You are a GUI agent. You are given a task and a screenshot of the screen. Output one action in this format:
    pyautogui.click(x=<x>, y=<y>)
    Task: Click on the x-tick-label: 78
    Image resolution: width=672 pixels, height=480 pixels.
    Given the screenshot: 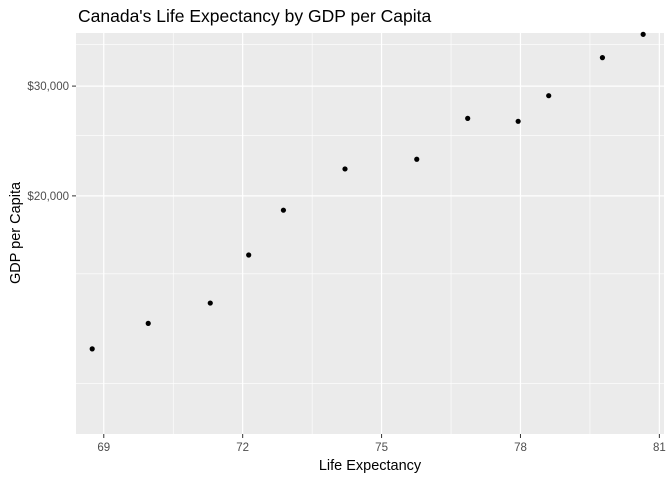 What is the action you would take?
    pyautogui.click(x=520, y=448)
    